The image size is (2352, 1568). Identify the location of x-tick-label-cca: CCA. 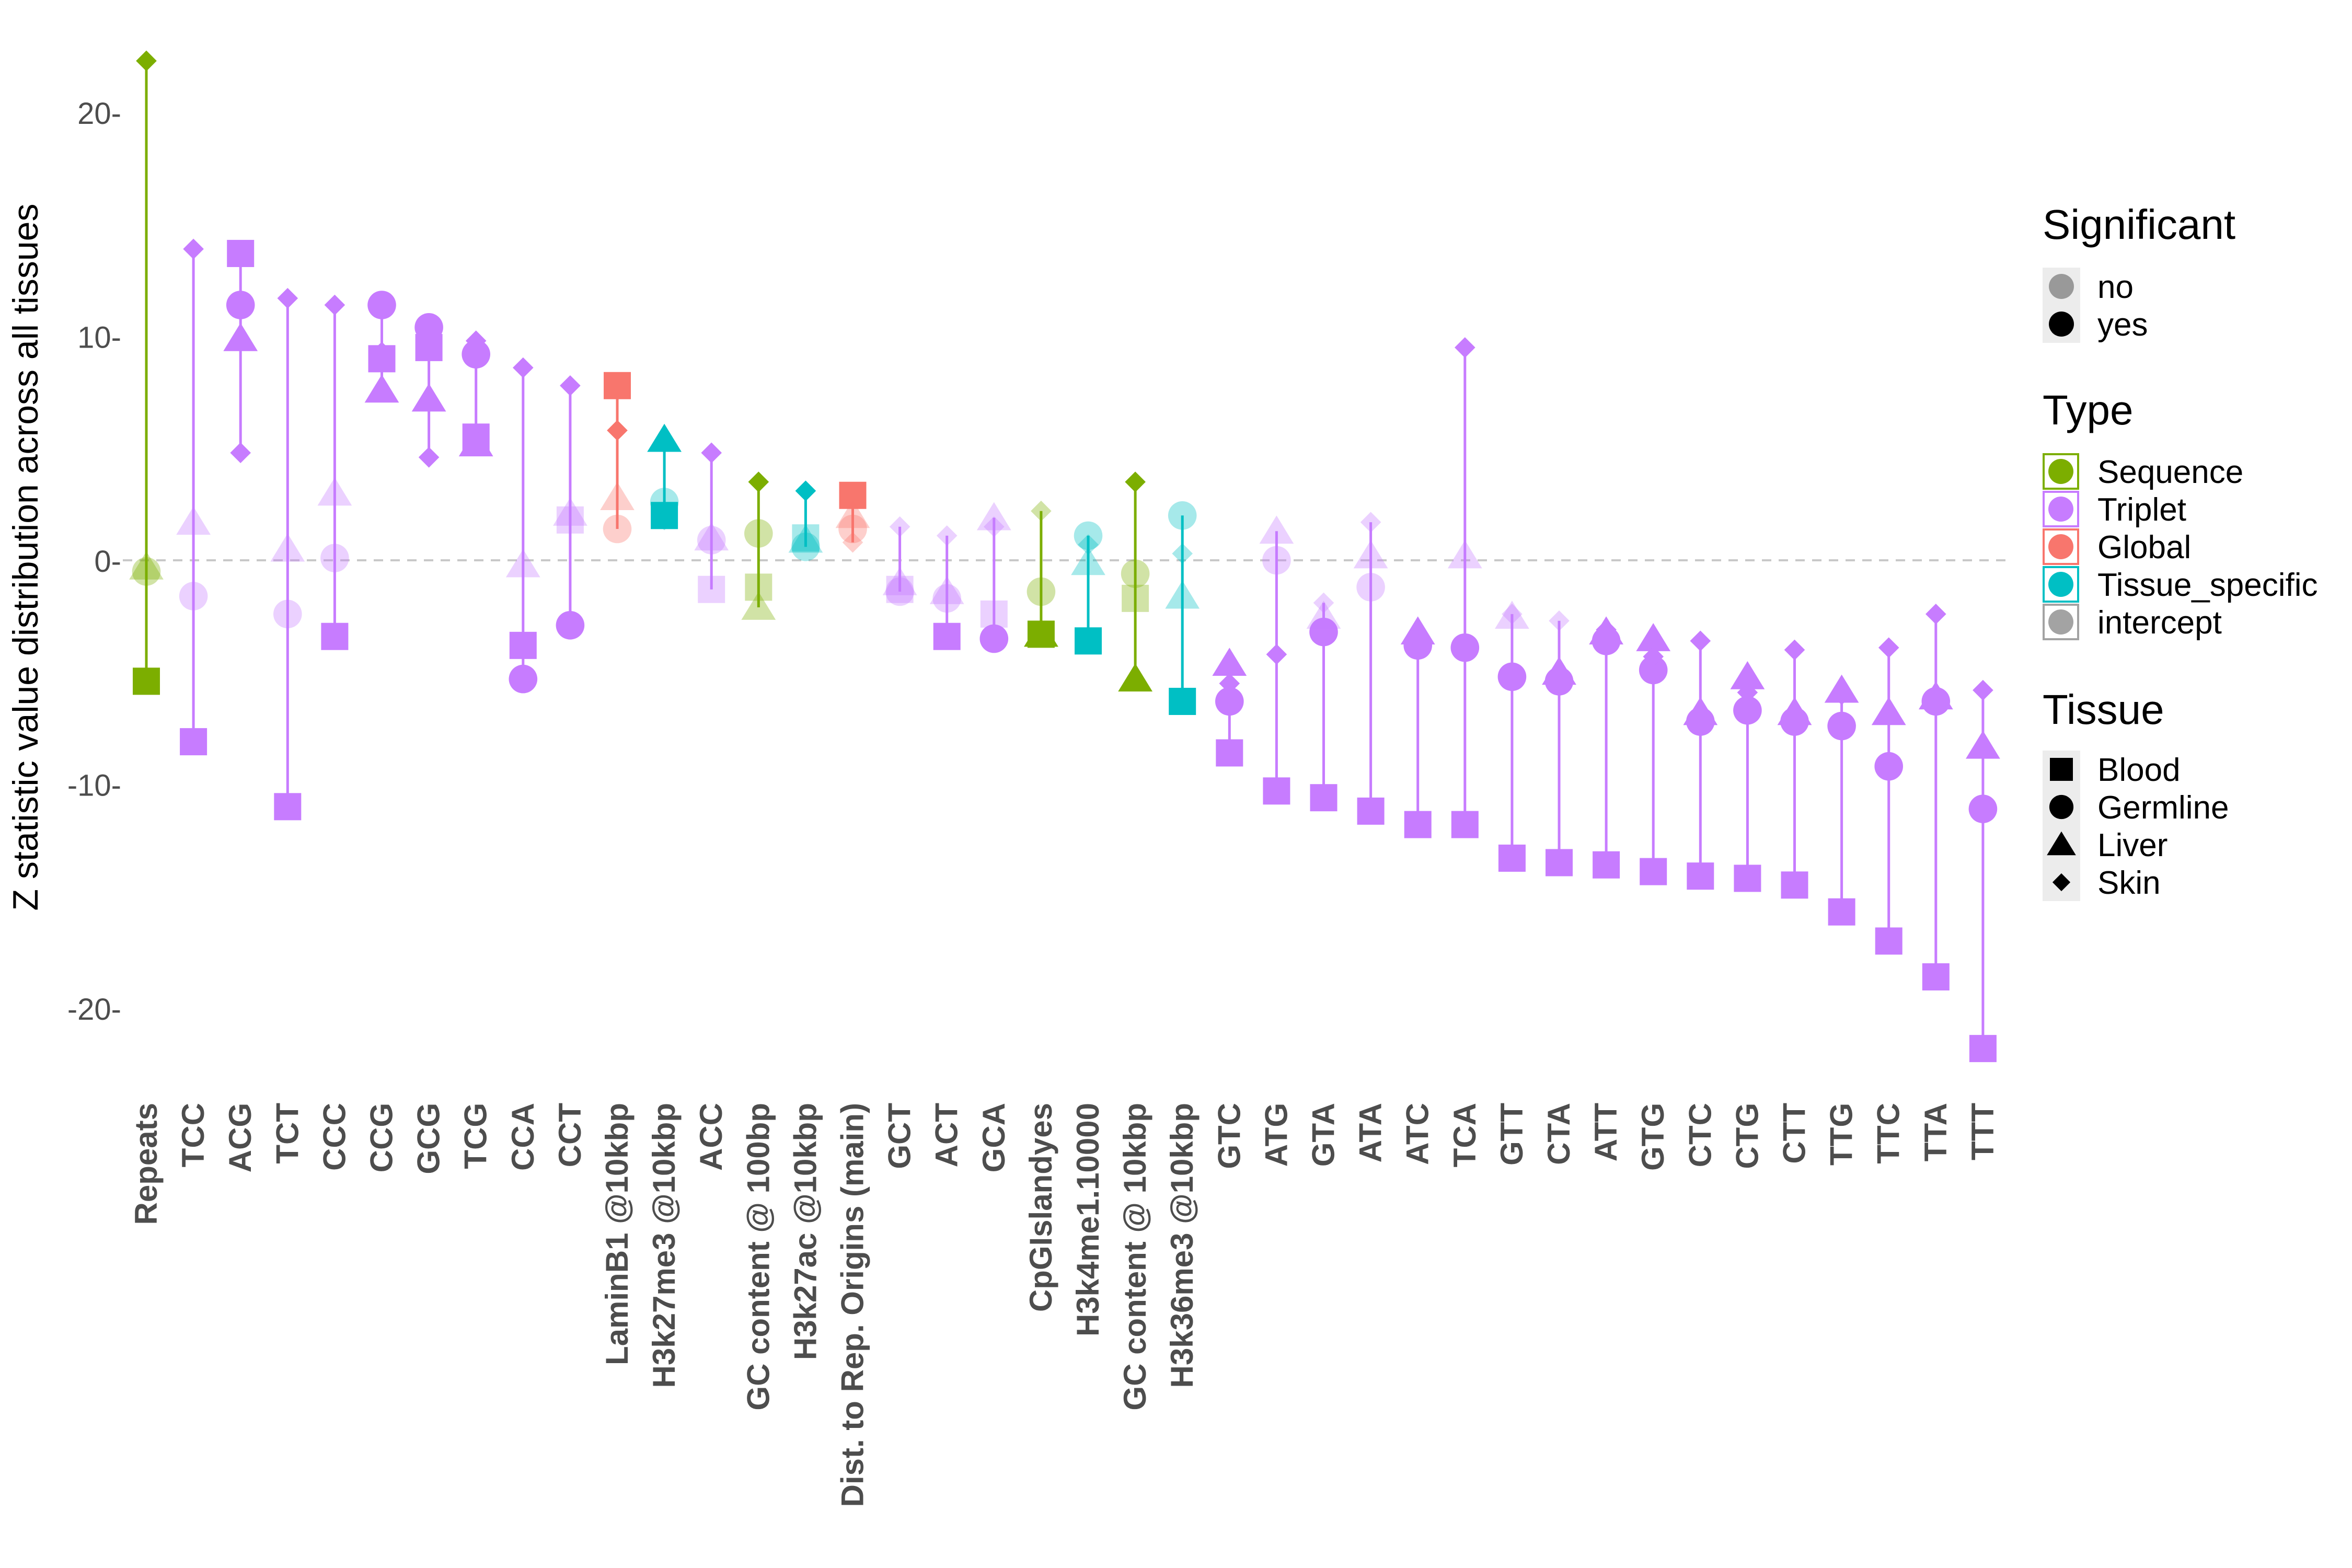
(522, 1137).